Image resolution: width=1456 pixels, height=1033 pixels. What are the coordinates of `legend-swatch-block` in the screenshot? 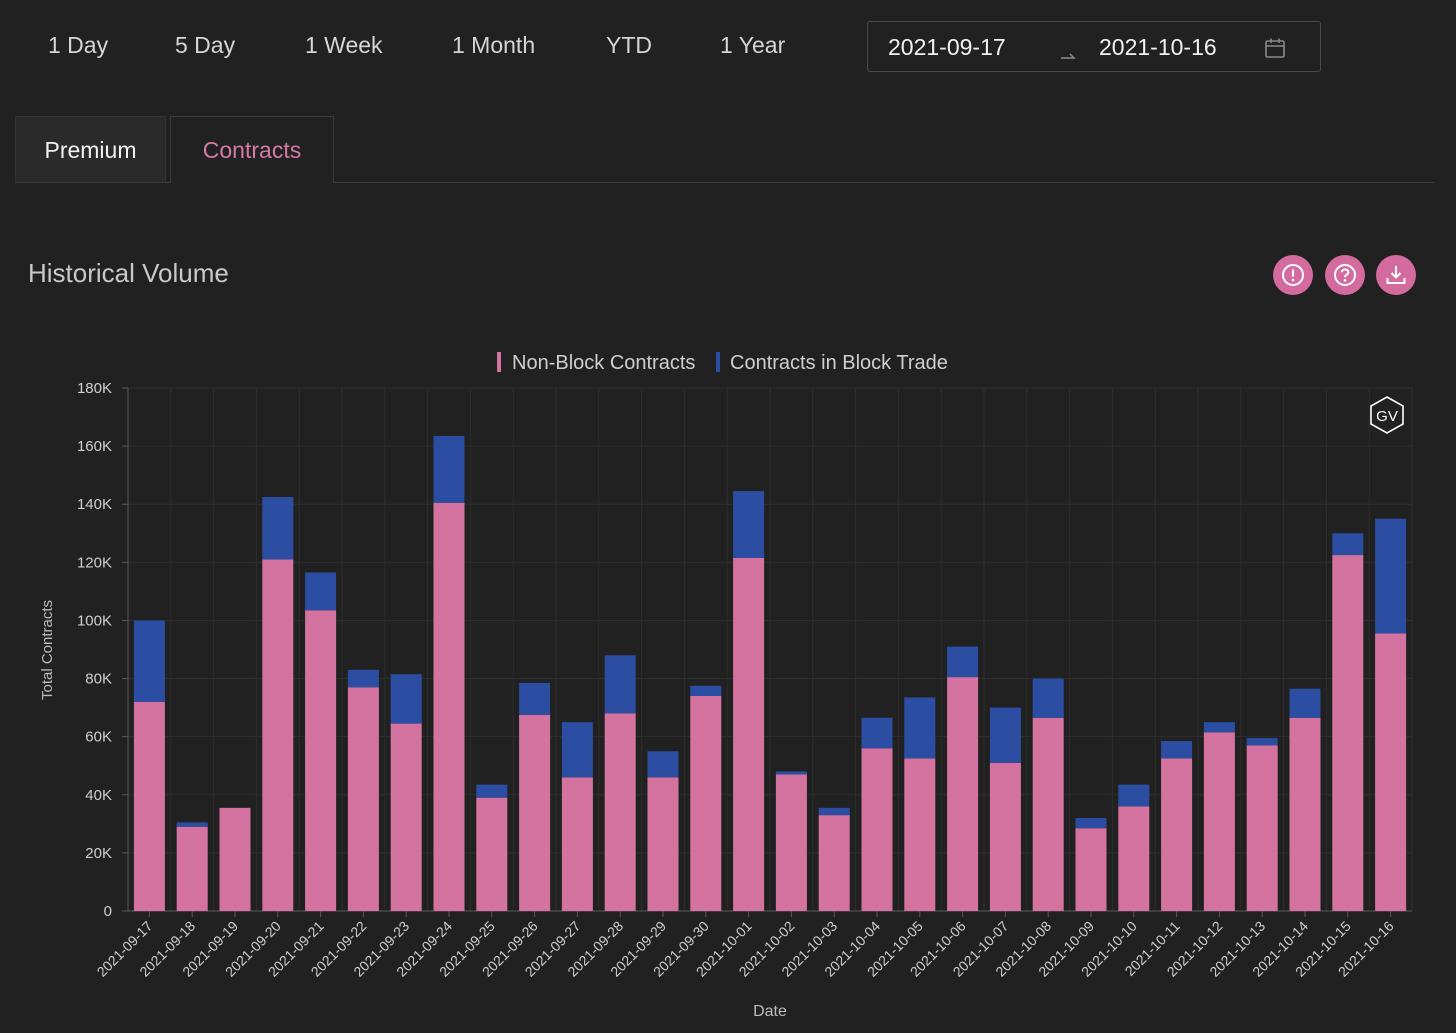 It's located at (718, 362).